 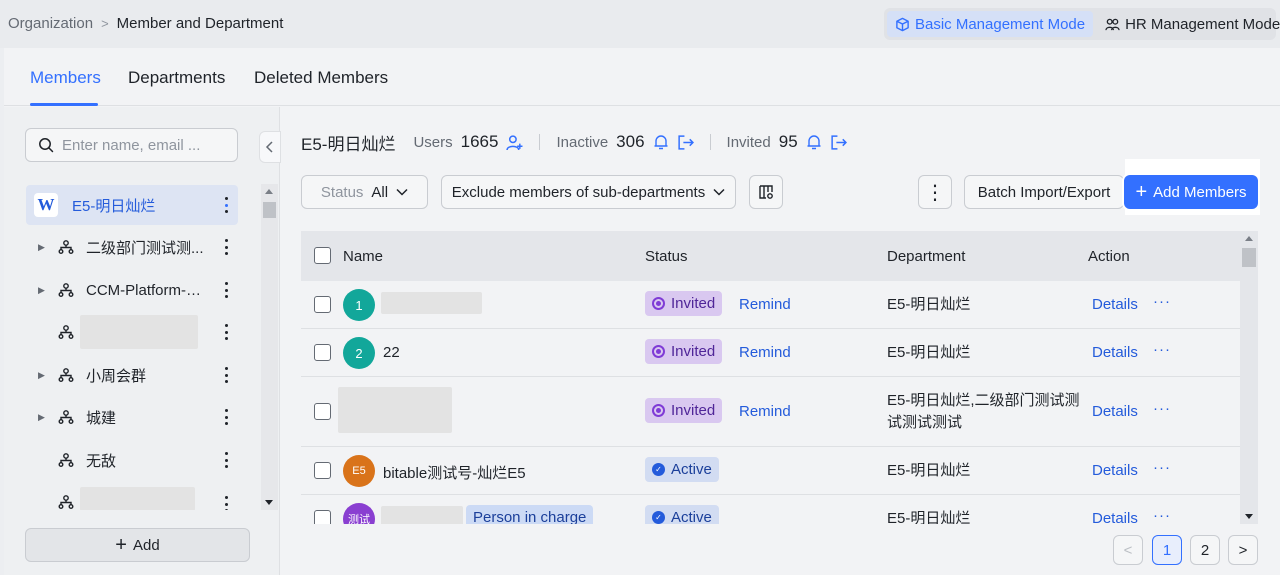 What do you see at coordinates (114, 206) in the screenshot?
I see `tree-root-label: E5-明日灿烂` at bounding box center [114, 206].